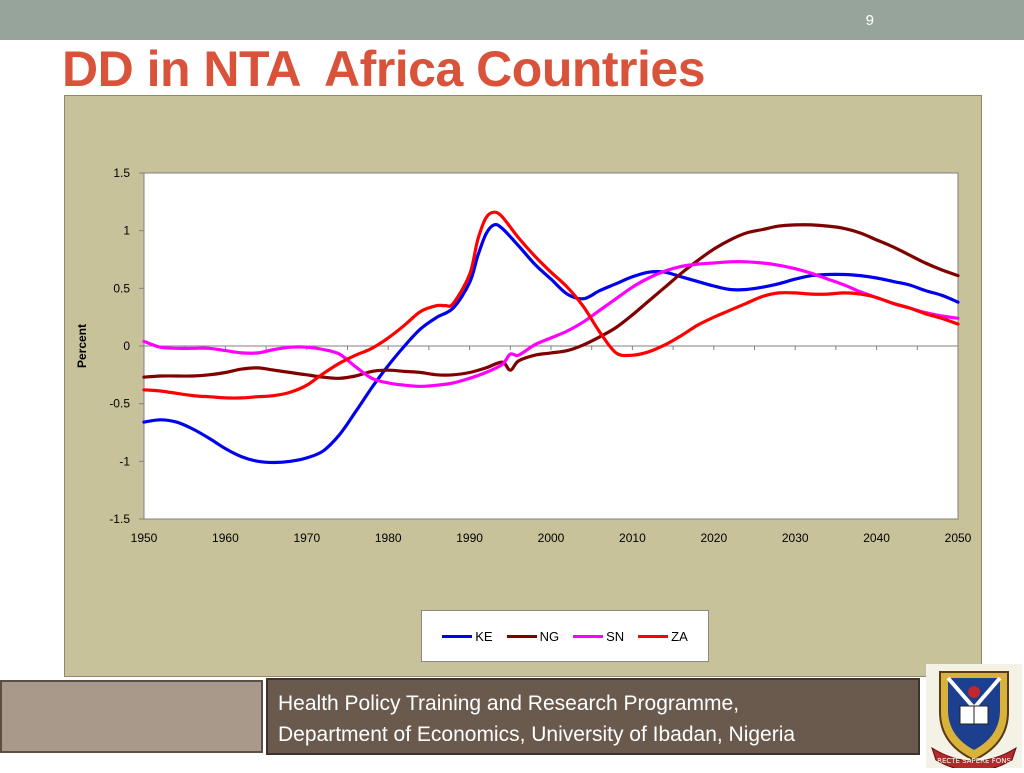 The width and height of the screenshot is (1024, 773). I want to click on legend-label: NG, so click(549, 636).